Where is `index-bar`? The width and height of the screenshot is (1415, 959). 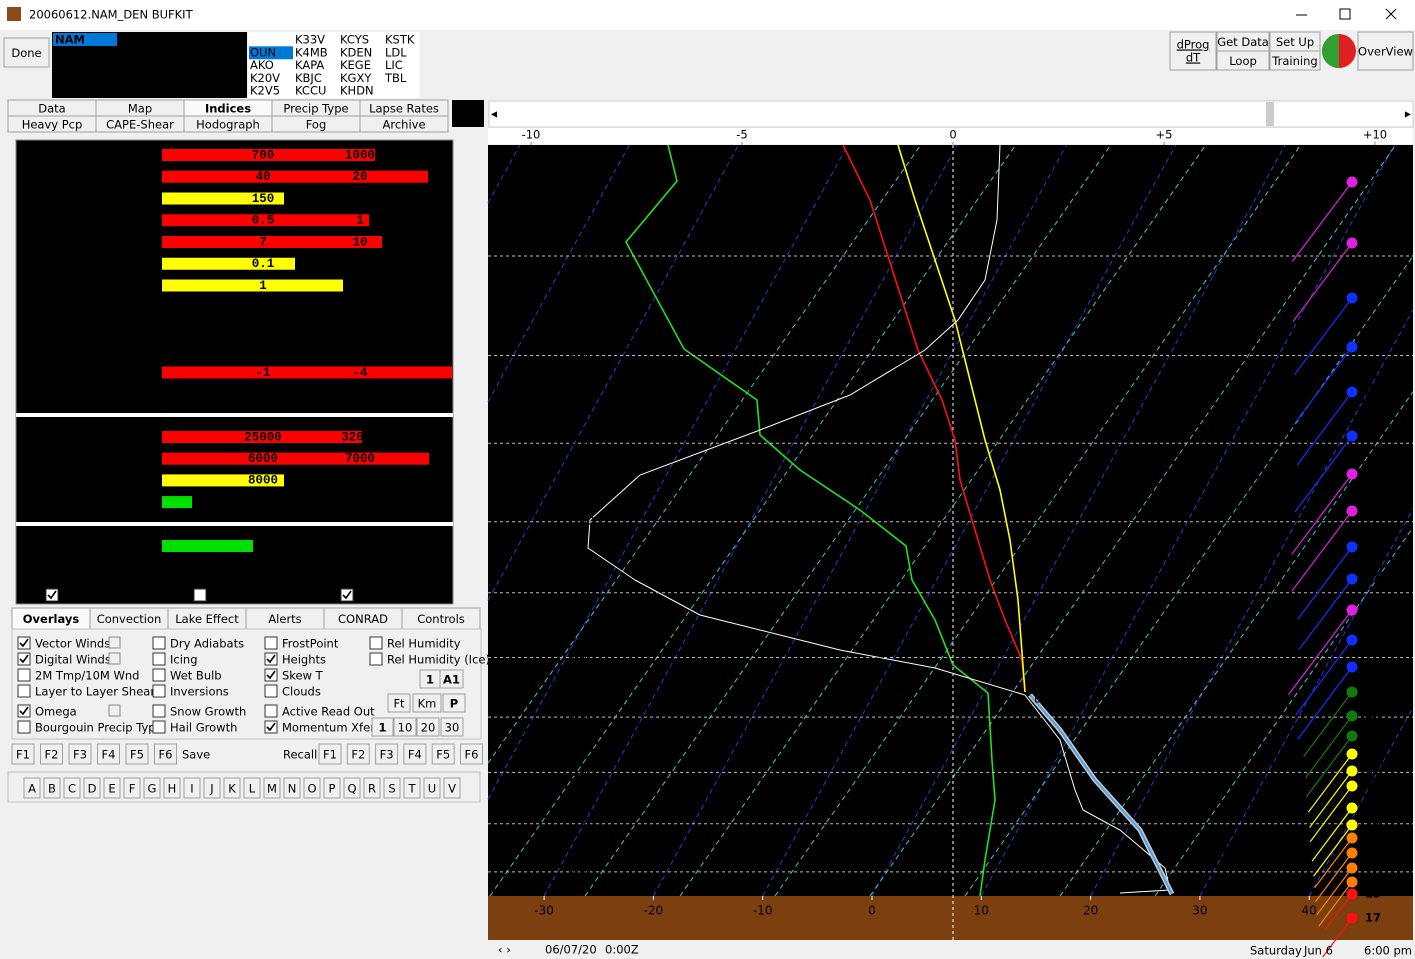 index-bar is located at coordinates (268, 155).